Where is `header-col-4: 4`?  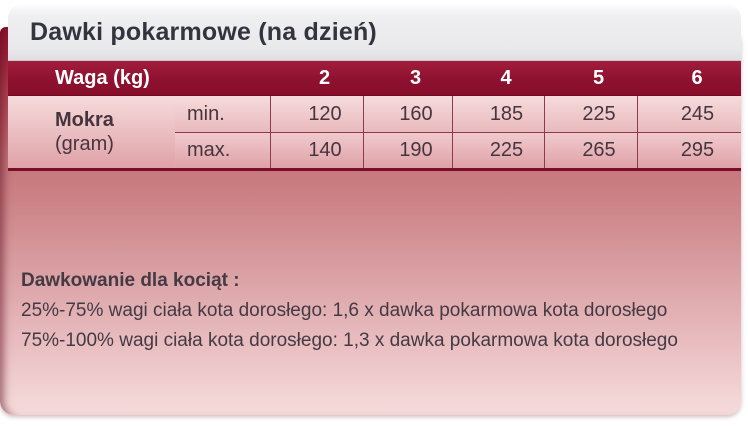 header-col-4: 4 is located at coordinates (506, 77).